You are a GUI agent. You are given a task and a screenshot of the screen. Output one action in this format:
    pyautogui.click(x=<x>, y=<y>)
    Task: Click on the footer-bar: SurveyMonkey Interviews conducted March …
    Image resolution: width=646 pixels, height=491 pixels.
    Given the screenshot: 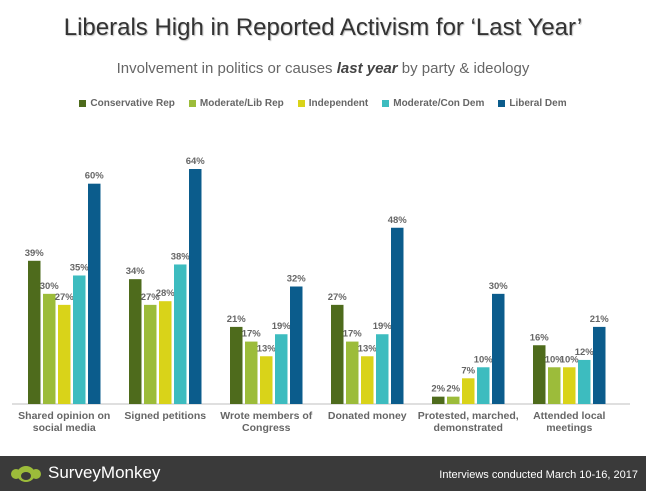 What is the action you would take?
    pyautogui.click(x=323, y=473)
    